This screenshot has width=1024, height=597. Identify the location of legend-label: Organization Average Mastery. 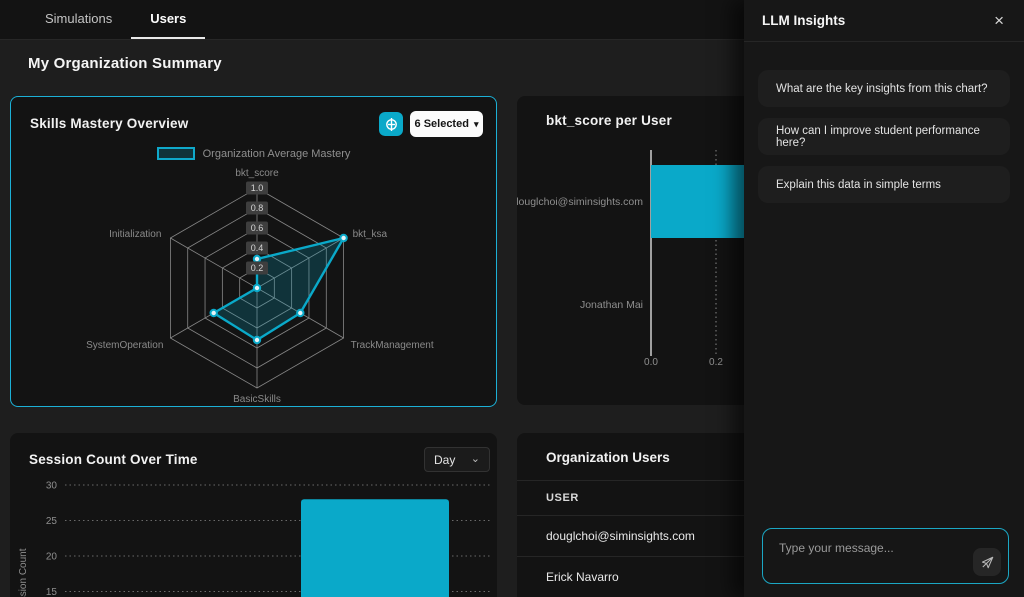
(276, 153).